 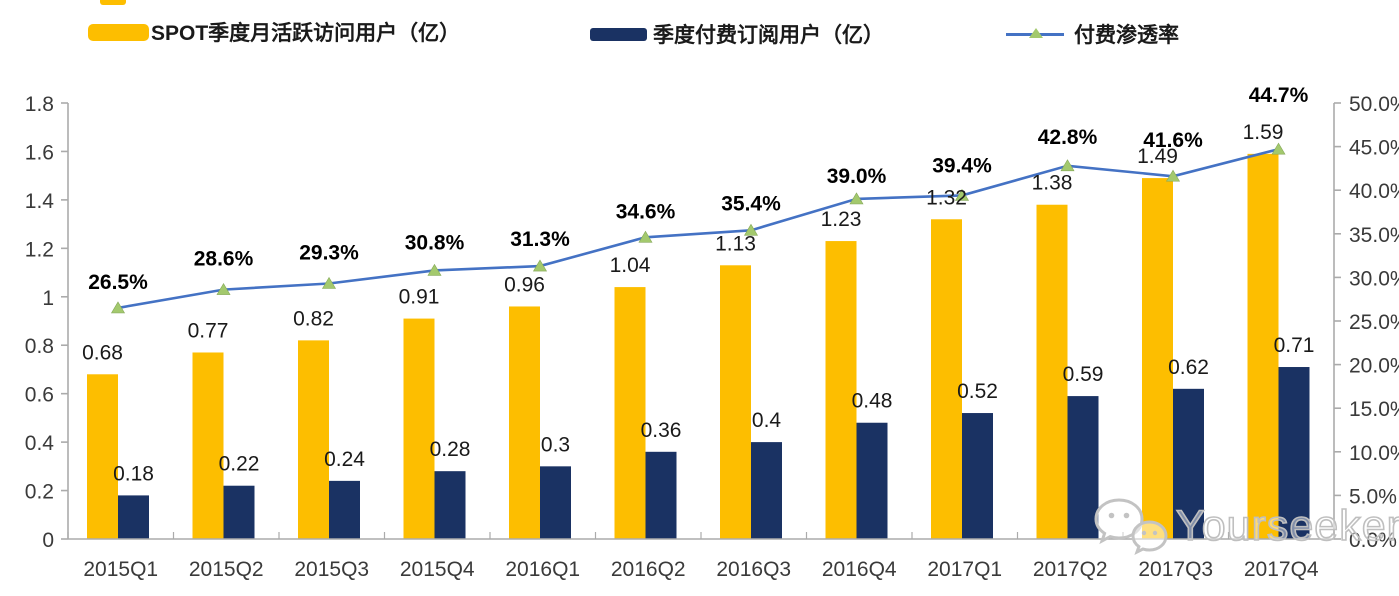 What do you see at coordinates (1374, 453) in the screenshot?
I see `right-axis-tick-label: 10.0%` at bounding box center [1374, 453].